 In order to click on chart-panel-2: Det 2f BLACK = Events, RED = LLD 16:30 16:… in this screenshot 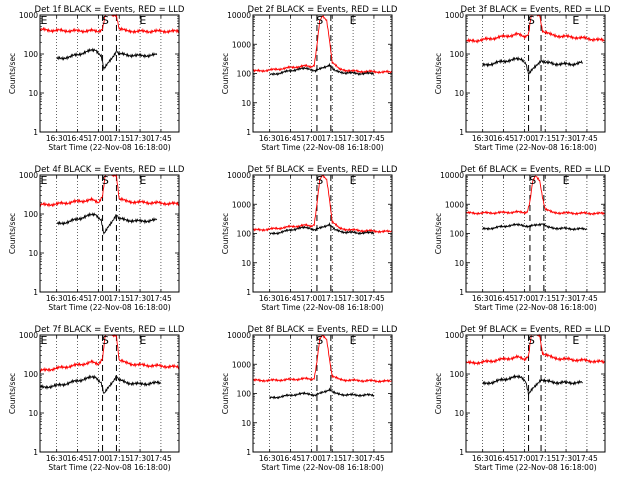, I will do `click(309, 78)`.